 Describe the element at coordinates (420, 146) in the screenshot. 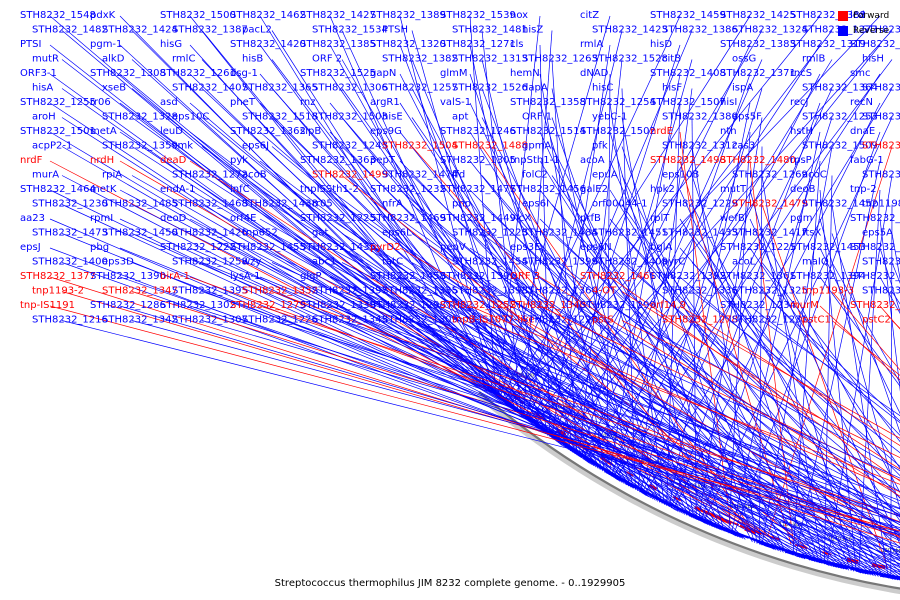

I see `gene-label: STH8232_1504` at that location.